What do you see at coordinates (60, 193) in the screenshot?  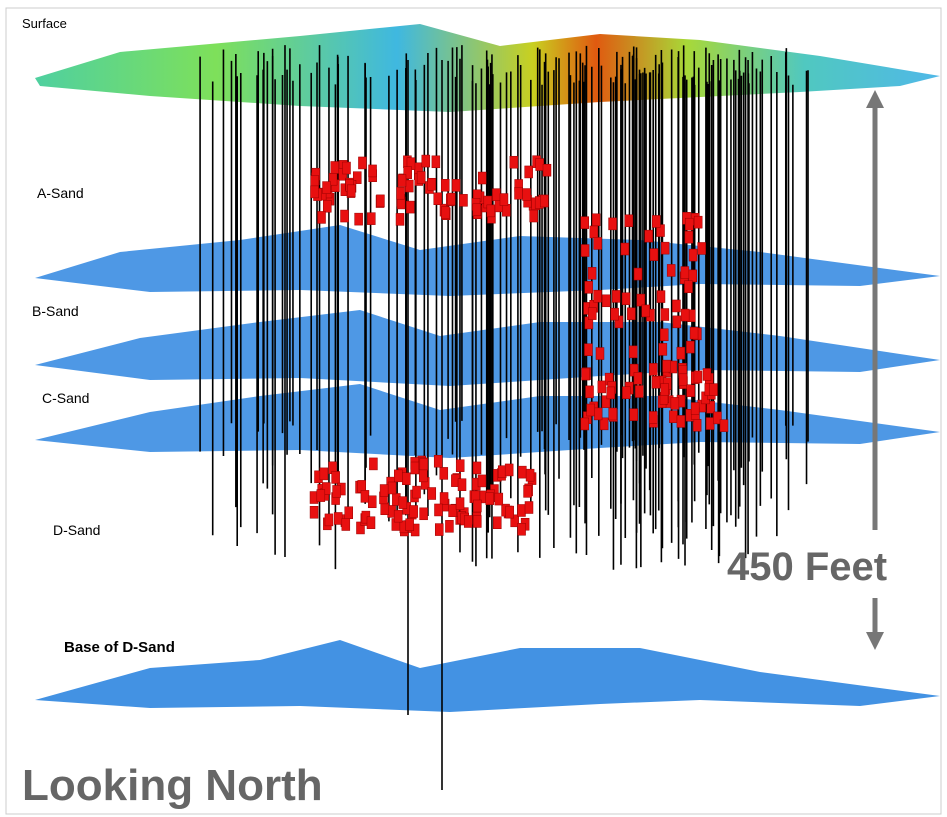 I see `layer-label: A-Sand` at bounding box center [60, 193].